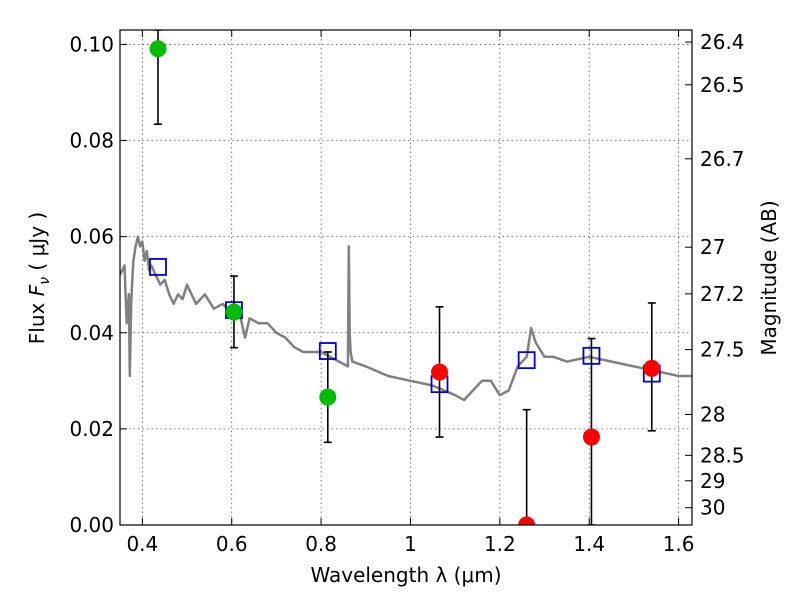  Describe the element at coordinates (722, 455) in the screenshot. I see `y2-tick-label: 28.5` at that location.